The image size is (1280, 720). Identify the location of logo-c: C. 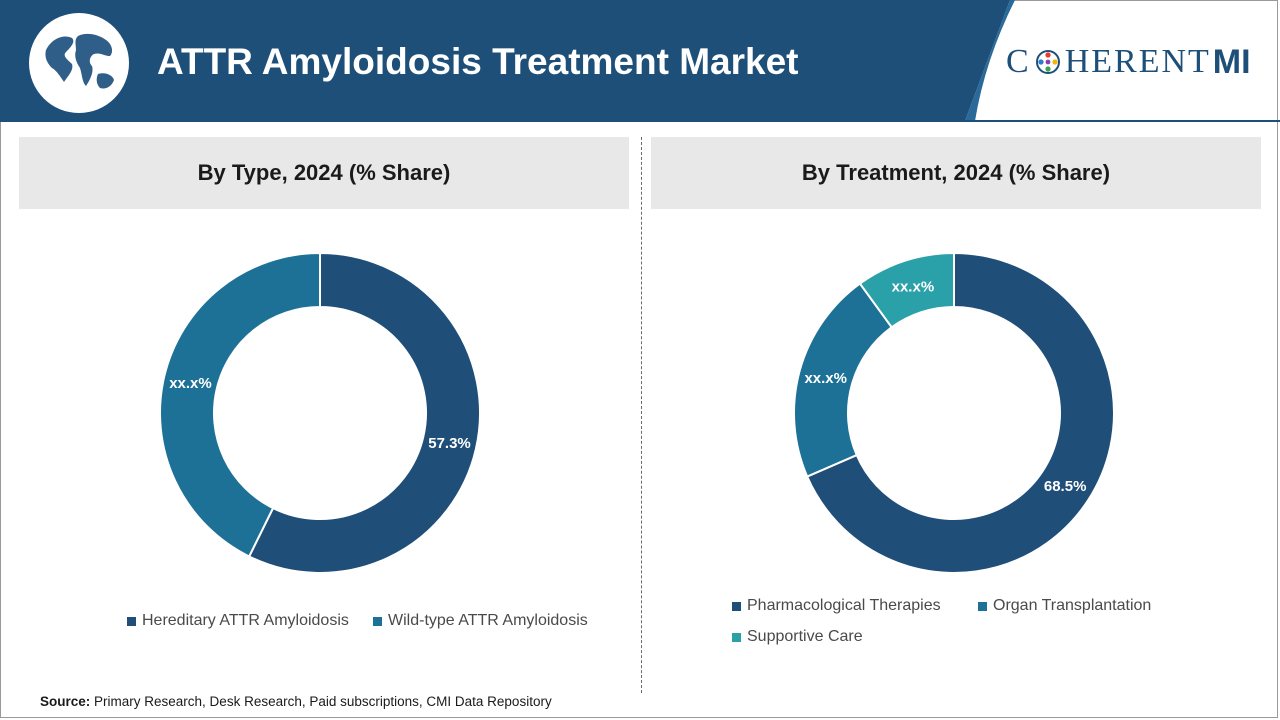
(1018, 61).